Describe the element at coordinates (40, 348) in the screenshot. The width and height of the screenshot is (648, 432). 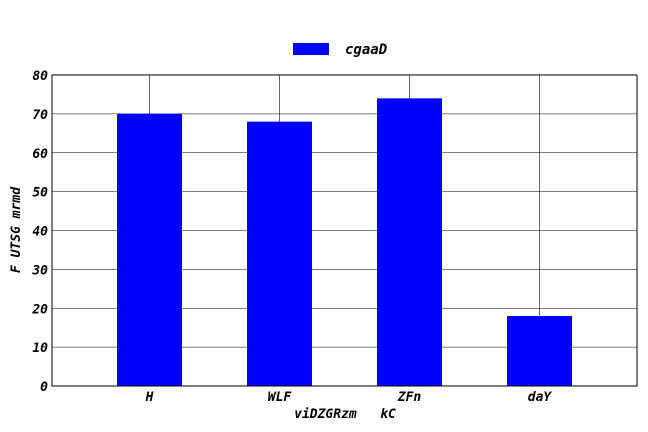
I see `y-tick-label: 10` at that location.